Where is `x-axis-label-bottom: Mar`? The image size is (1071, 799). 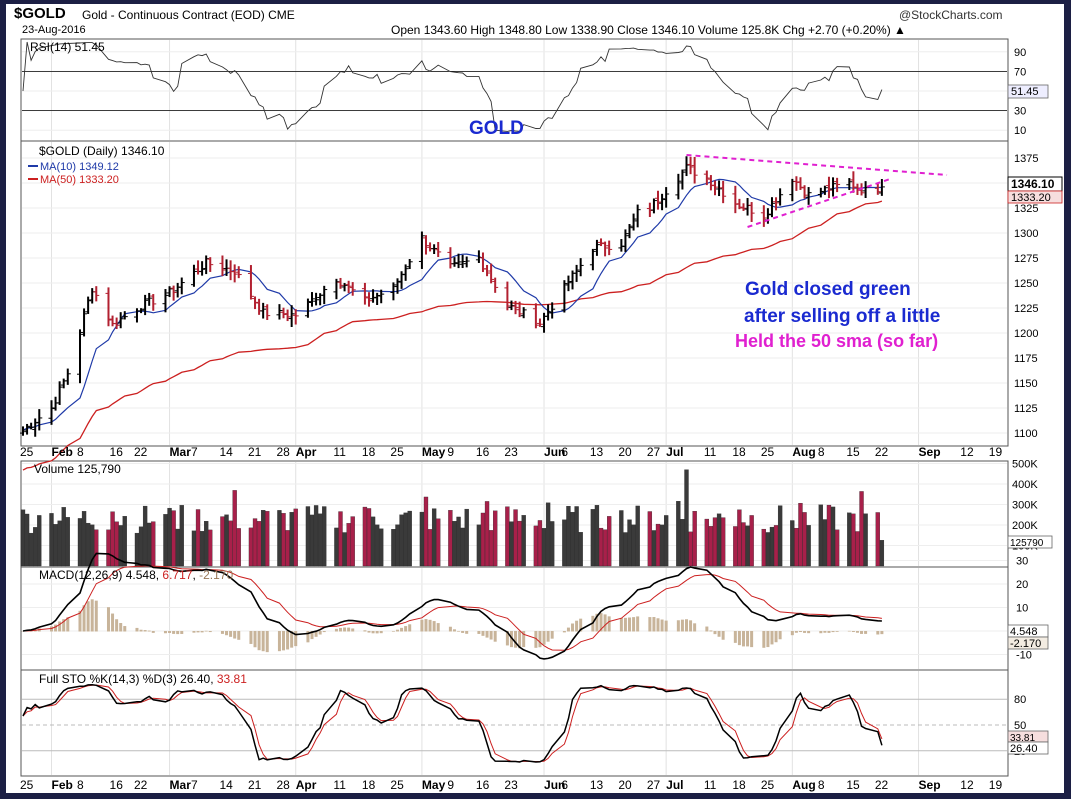 x-axis-label-bottom: Mar is located at coordinates (181, 785).